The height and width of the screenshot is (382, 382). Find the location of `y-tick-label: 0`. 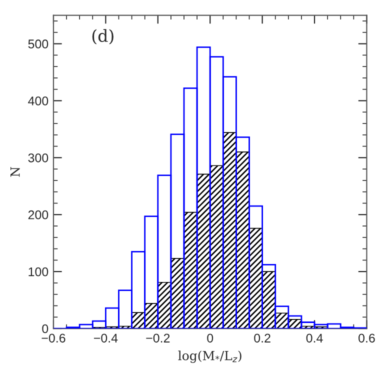

y-tick-label: 0 is located at coordinates (45, 329).